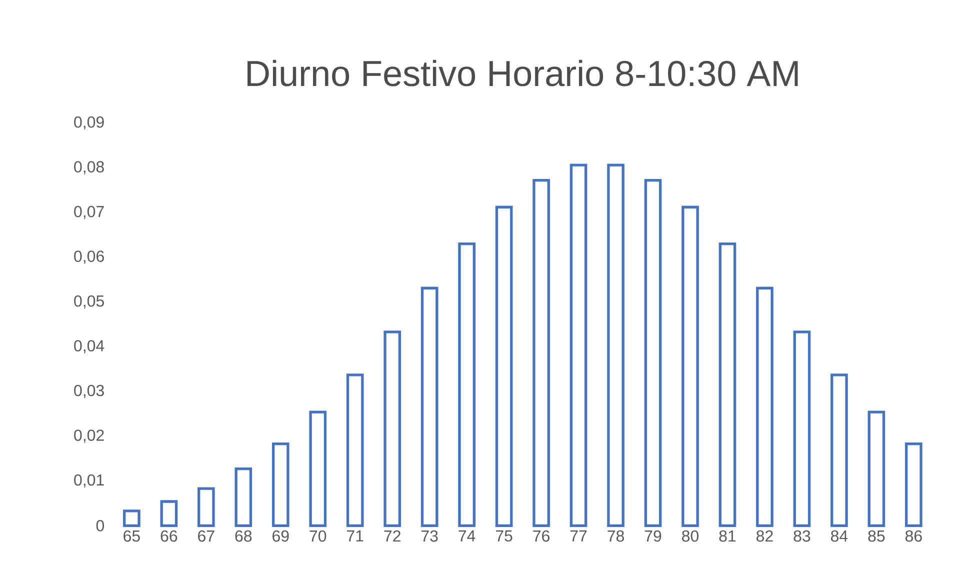  What do you see at coordinates (89, 302) in the screenshot?
I see `y-tick-label: 0,05` at bounding box center [89, 302].